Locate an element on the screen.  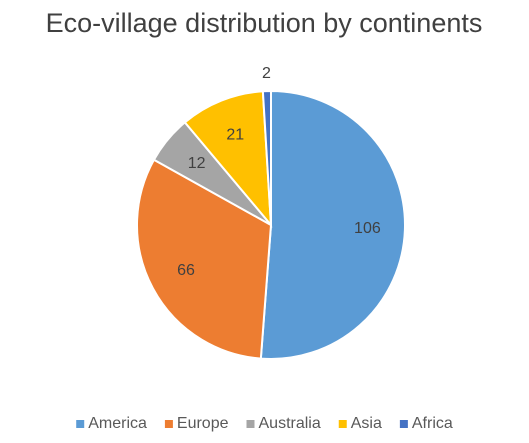
data-label: 12 is located at coordinates (197, 163).